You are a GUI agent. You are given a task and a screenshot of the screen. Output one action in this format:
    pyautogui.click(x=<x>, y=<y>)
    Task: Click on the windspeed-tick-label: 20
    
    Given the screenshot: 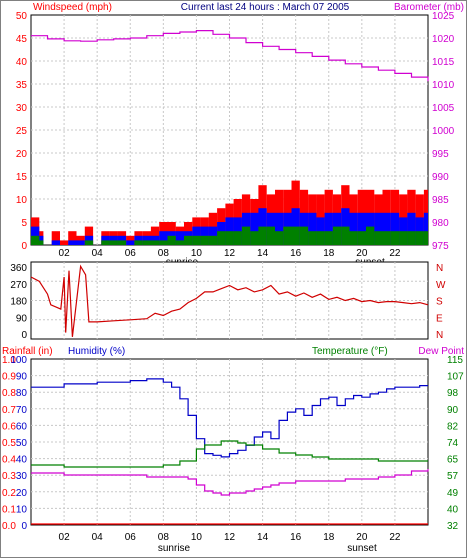 What is the action you would take?
    pyautogui.click(x=22, y=154)
    